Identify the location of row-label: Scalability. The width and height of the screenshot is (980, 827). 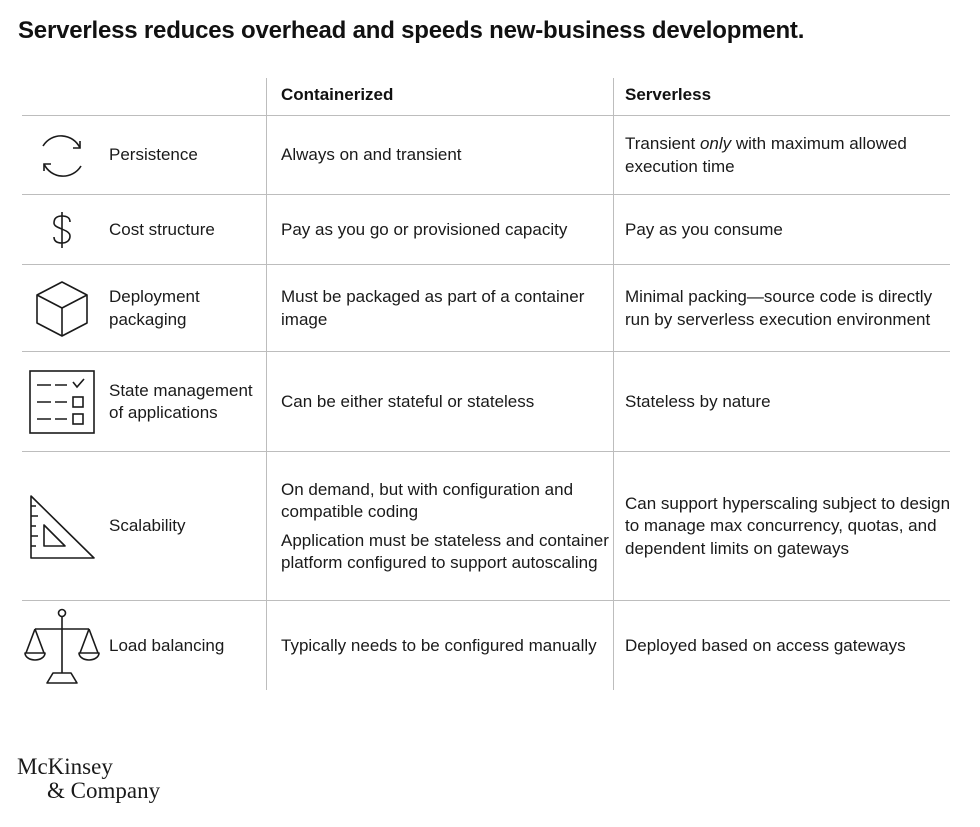
(147, 526).